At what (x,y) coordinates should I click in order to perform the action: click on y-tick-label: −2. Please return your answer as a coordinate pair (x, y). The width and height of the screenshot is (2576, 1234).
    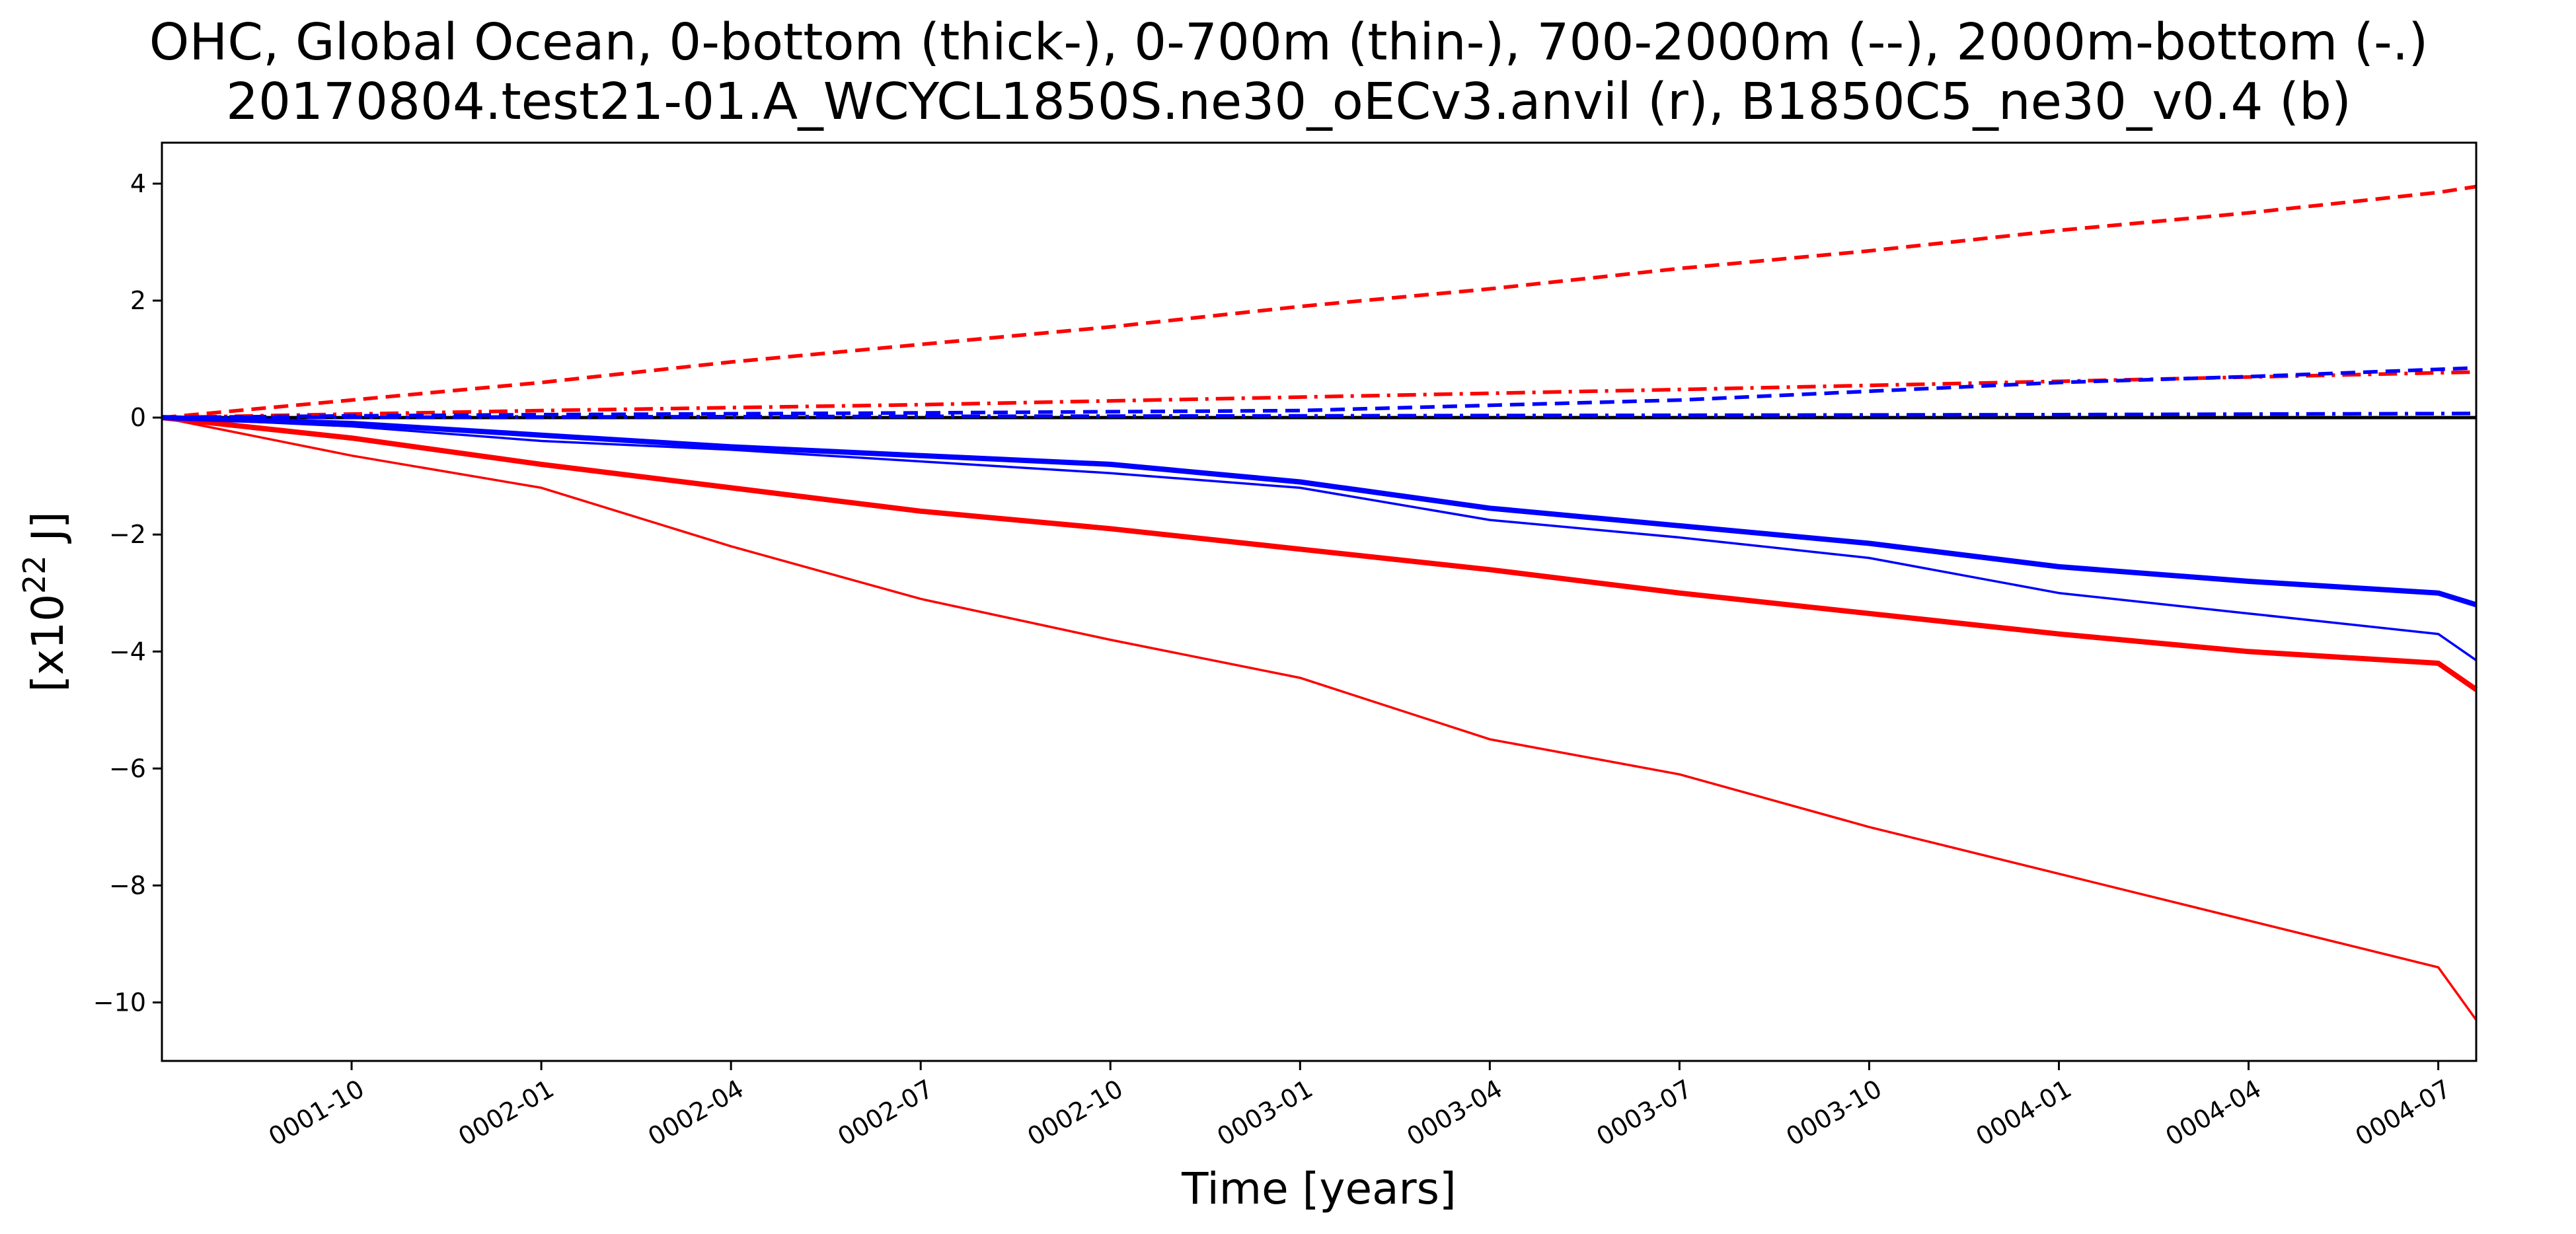
    Looking at the image, I should click on (128, 534).